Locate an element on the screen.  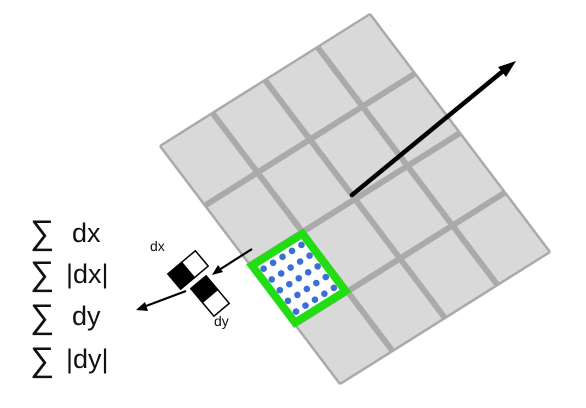
sum-dy: ∑ dy is located at coordinates (65, 317).